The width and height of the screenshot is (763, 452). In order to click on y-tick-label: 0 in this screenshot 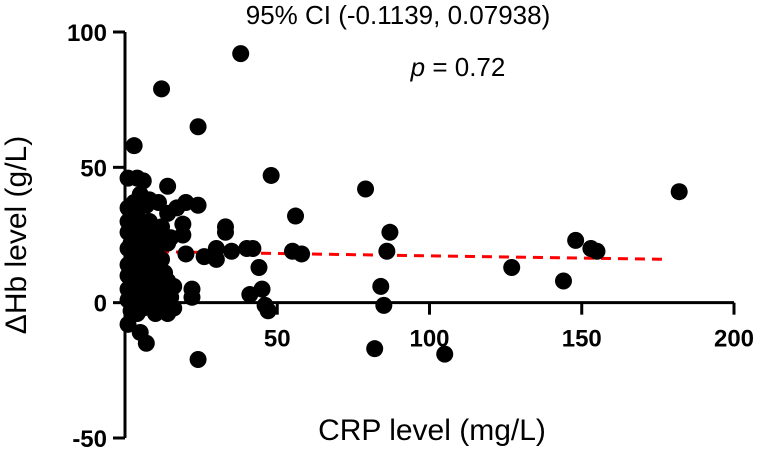, I will do `click(100, 304)`.